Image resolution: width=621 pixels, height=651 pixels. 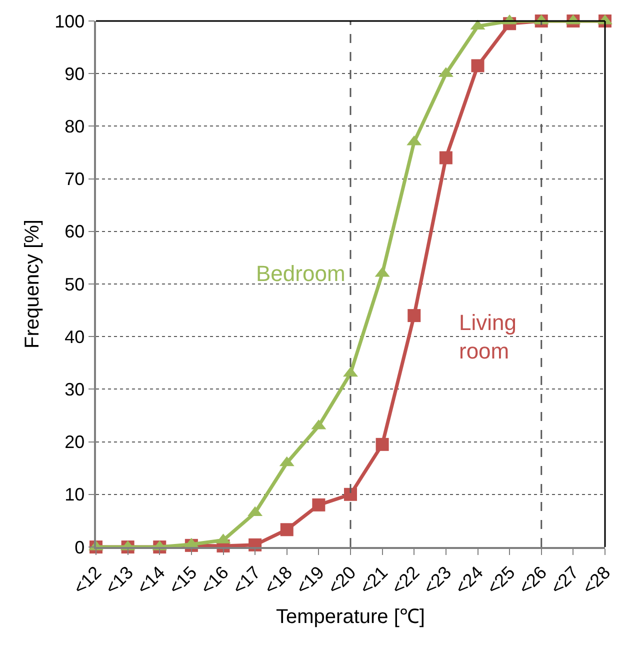 What do you see at coordinates (350, 617) in the screenshot?
I see `x-axis-title: Temperature [℃]` at bounding box center [350, 617].